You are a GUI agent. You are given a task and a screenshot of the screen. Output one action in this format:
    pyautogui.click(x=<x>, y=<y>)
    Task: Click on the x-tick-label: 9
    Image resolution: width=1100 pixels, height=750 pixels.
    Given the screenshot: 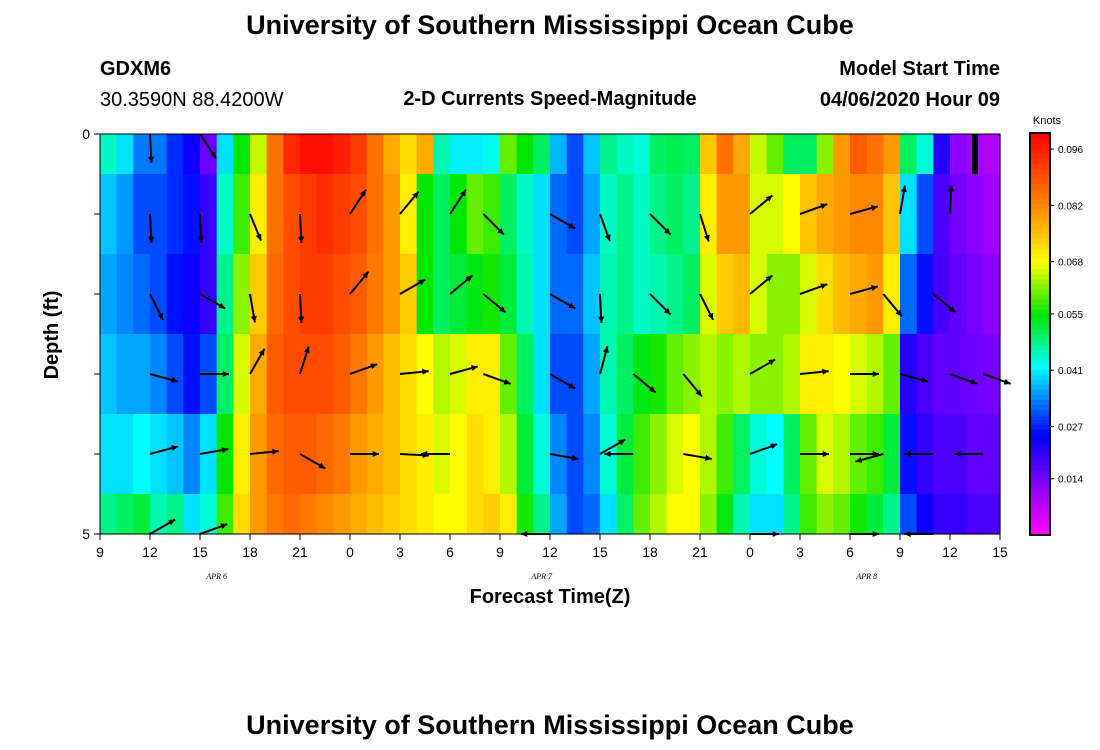 What is the action you would take?
    pyautogui.click(x=500, y=552)
    